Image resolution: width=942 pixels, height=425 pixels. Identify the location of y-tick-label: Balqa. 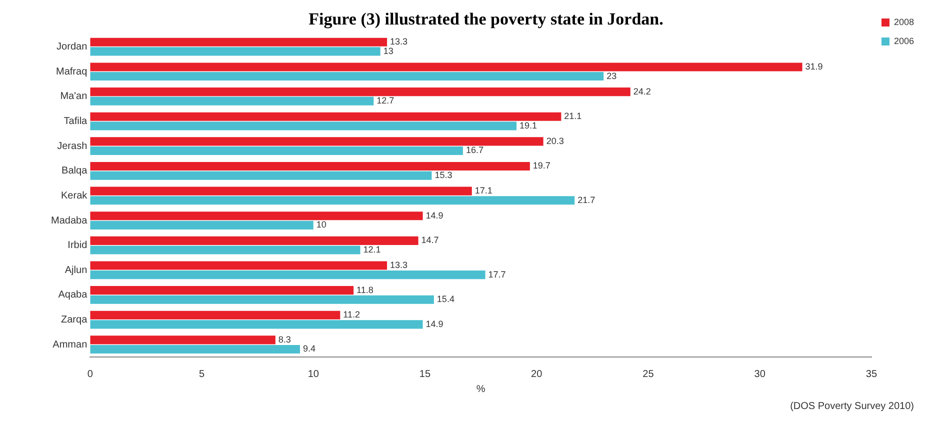
(75, 171).